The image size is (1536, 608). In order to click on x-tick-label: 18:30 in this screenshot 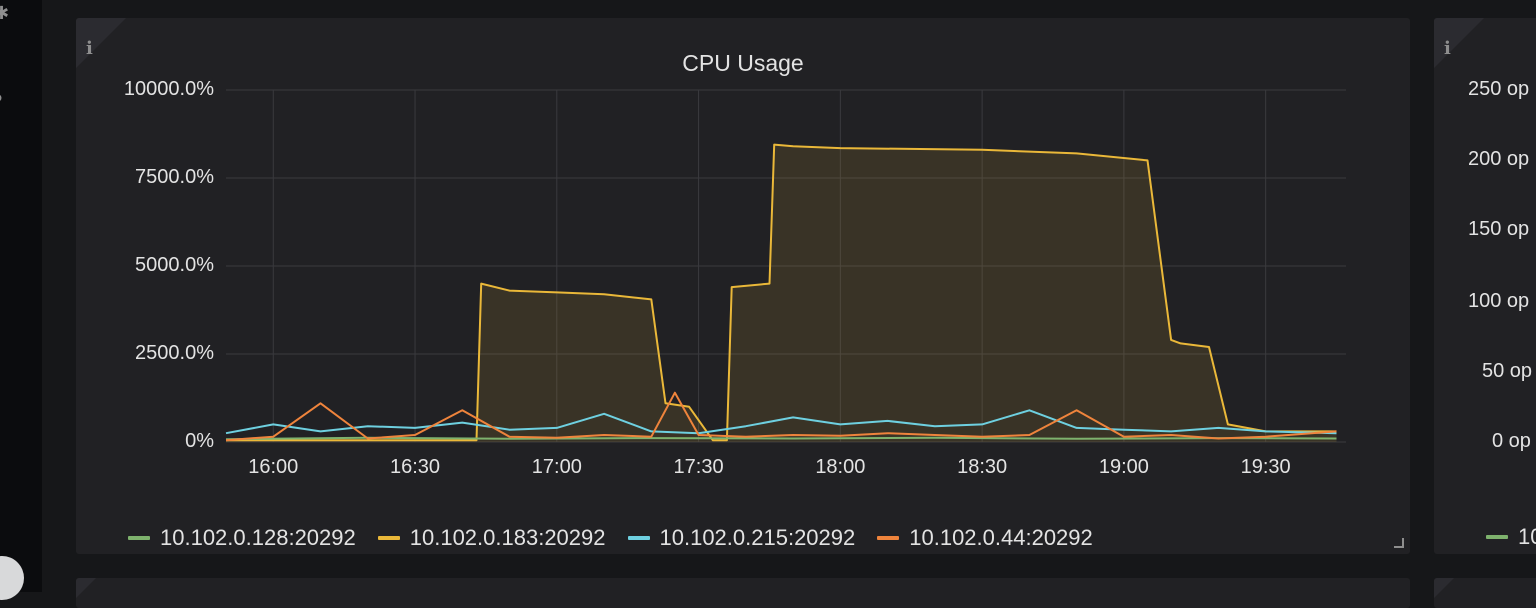, I will do `click(982, 467)`.